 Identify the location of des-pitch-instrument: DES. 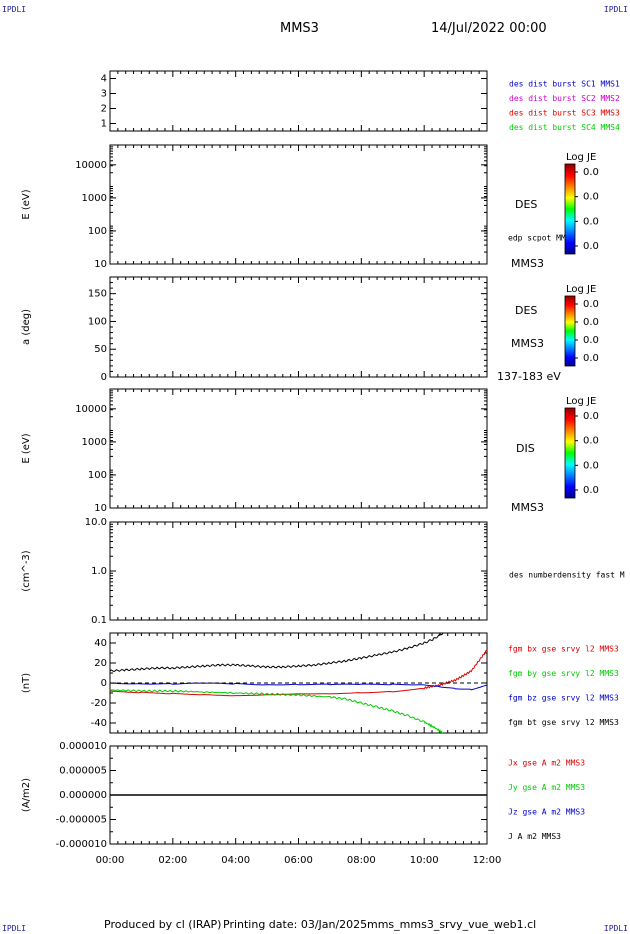
(526, 310).